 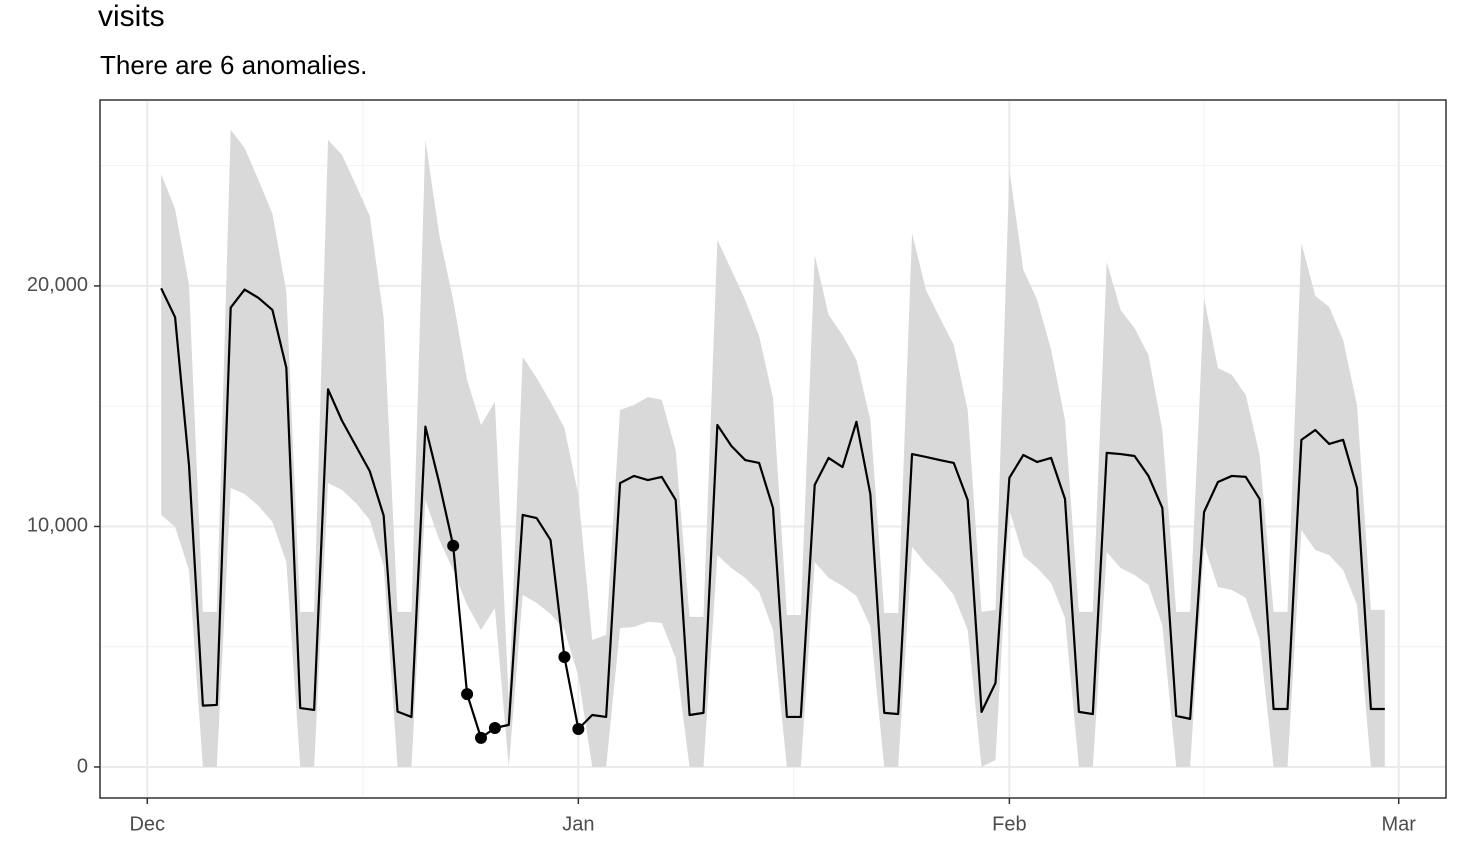 What do you see at coordinates (1398, 824) in the screenshot?
I see `x-tick-label: Mar` at bounding box center [1398, 824].